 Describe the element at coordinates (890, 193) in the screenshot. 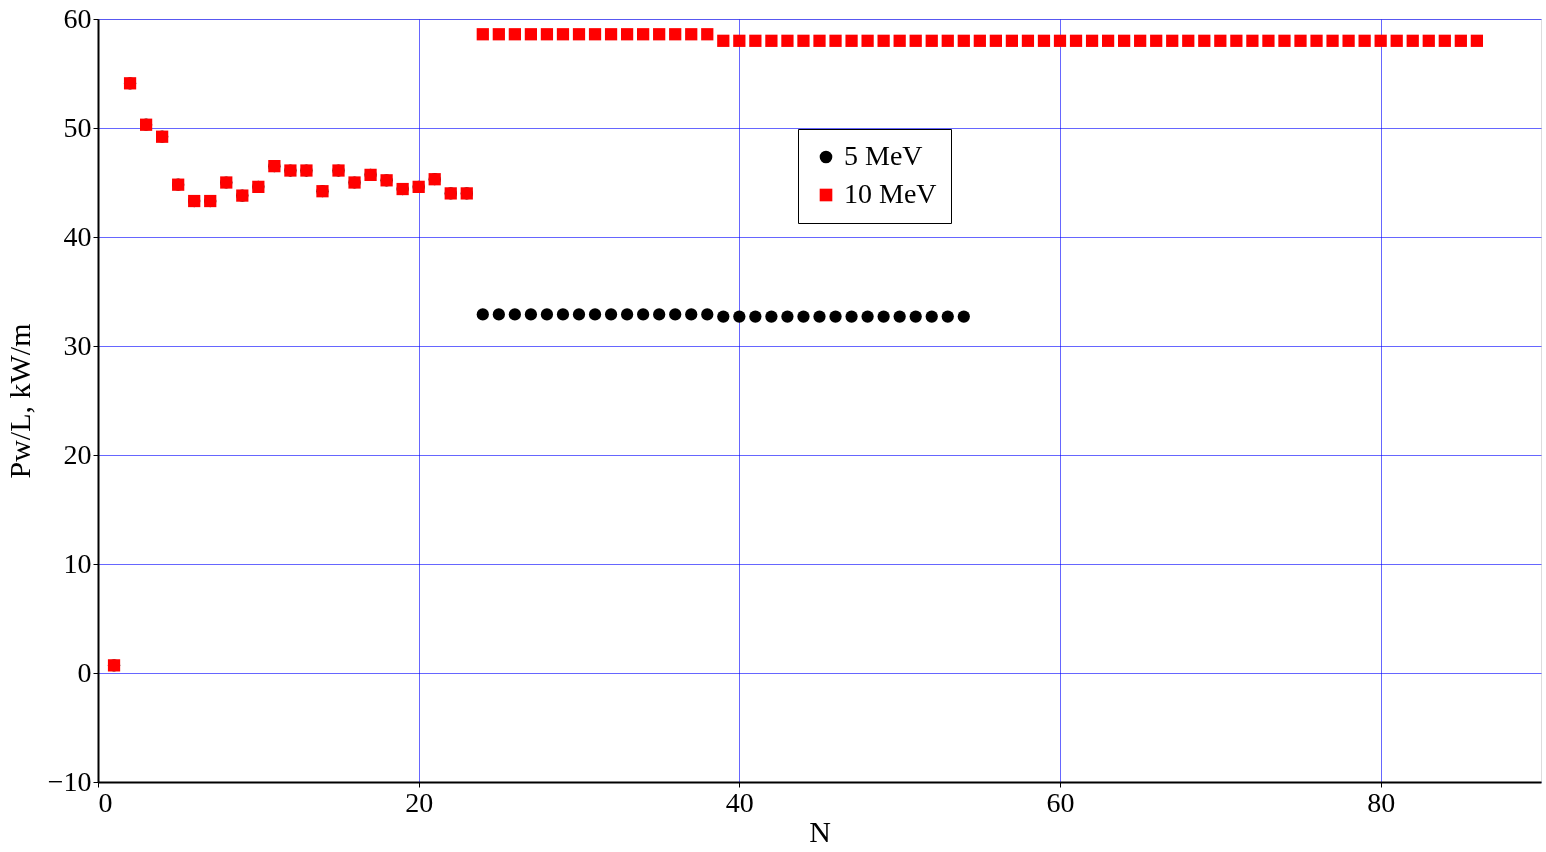

I see `legend-label: 10 MeV` at that location.